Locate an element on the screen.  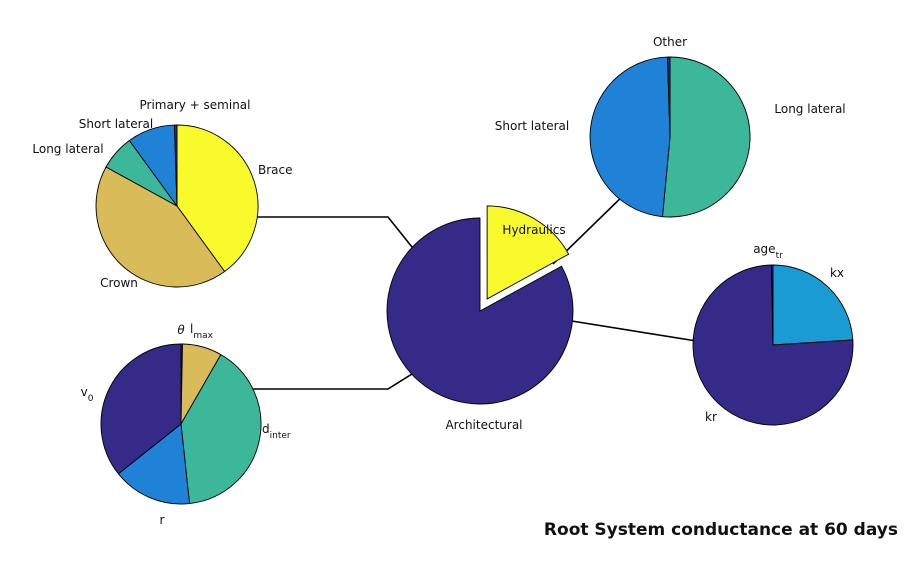
label-architectural-root-types-primary-seminal: Primary + seminal is located at coordinates (194, 105).